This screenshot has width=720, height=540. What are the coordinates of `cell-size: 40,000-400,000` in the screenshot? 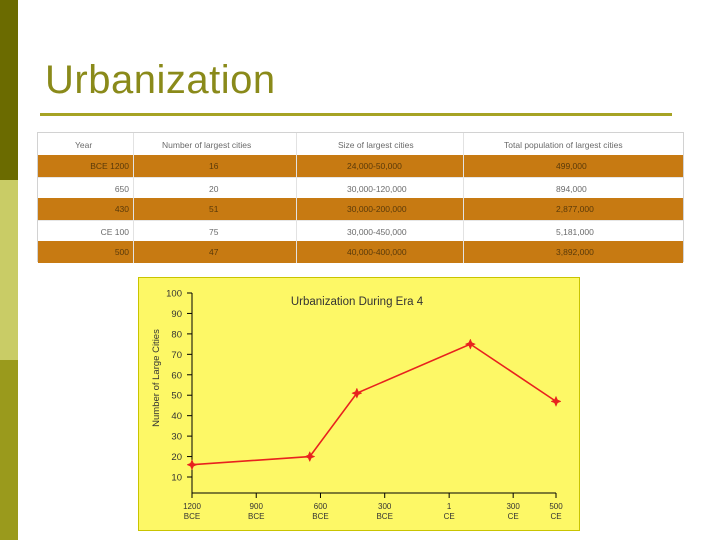 It's located at (377, 252).